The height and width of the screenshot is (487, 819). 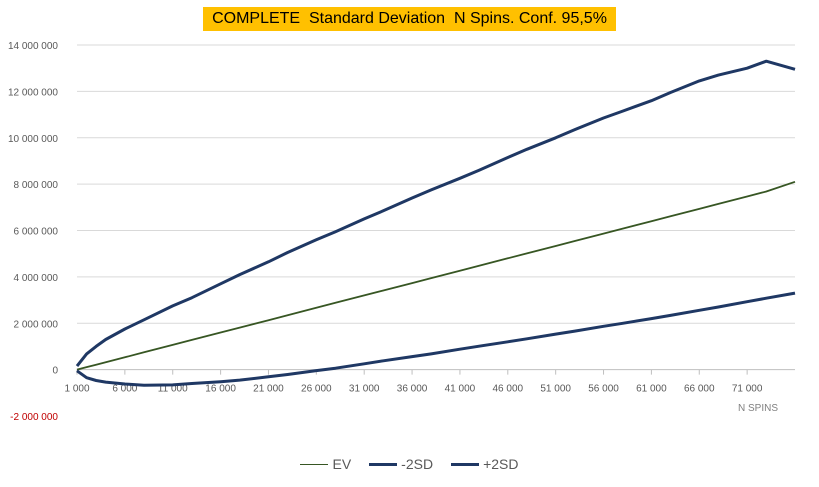 I want to click on x-tick-label: 21 000, so click(x=268, y=389).